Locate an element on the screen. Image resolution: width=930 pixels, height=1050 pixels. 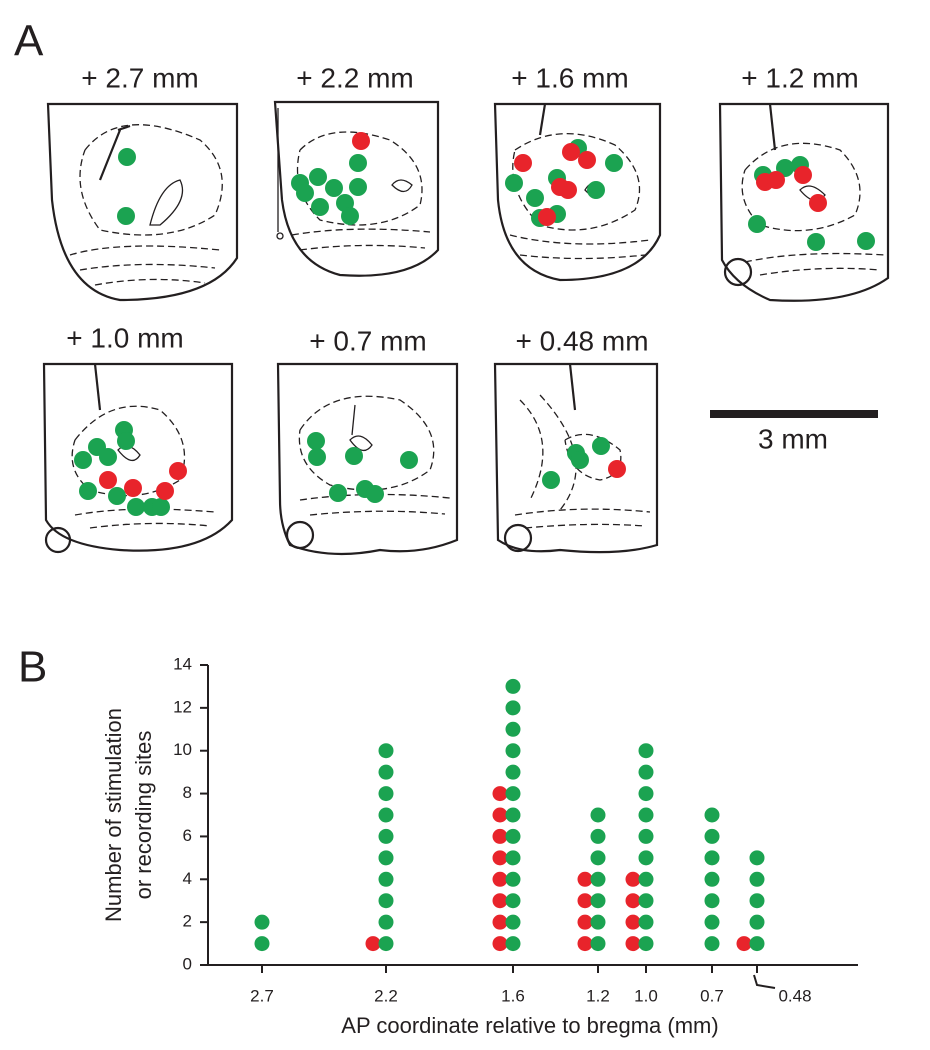
label-leader is located at coordinates (764, 981).